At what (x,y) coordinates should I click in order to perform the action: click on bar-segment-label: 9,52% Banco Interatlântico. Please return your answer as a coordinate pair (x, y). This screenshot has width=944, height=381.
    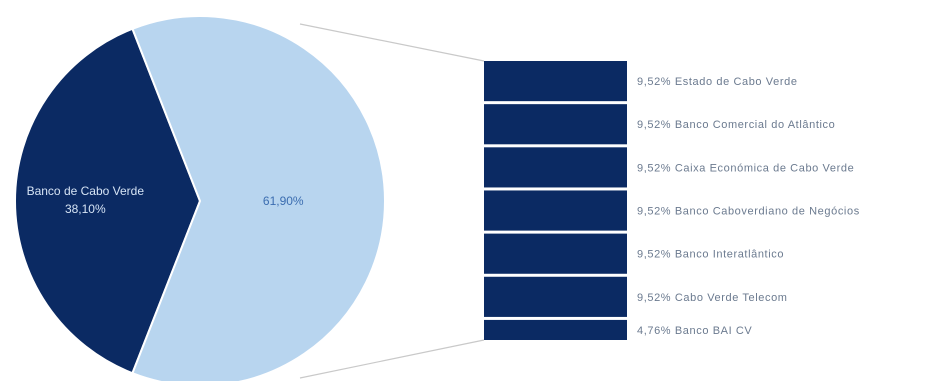
    Looking at the image, I should click on (710, 255).